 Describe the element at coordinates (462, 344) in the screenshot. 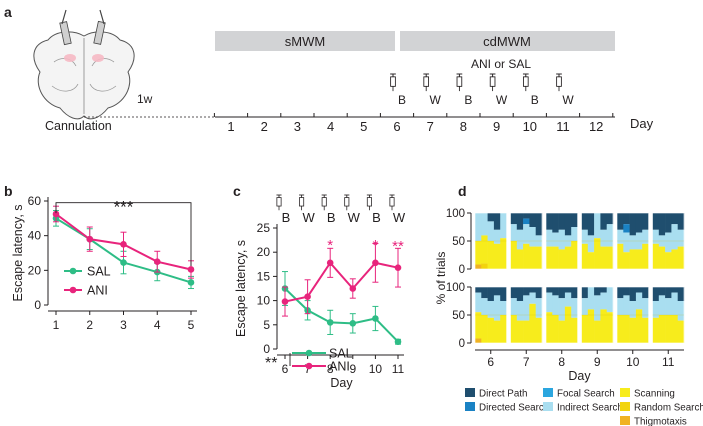

I see `y-tick-label: 0` at that location.